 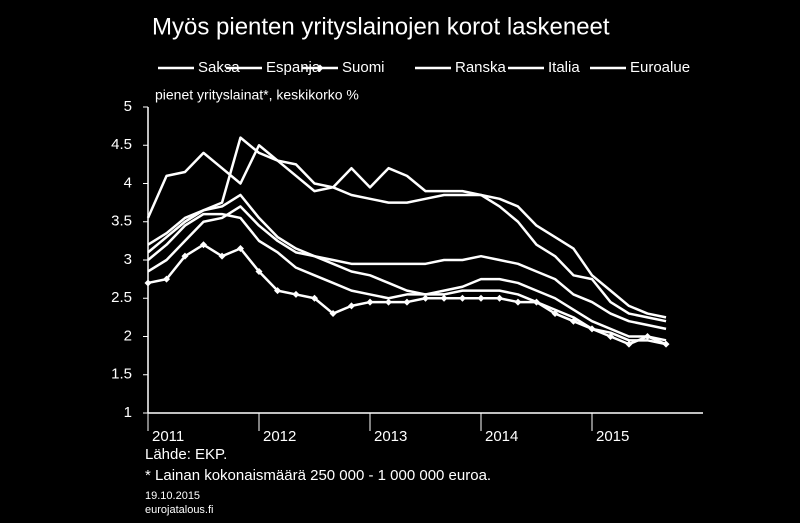 I want to click on site: eurojatalous.fi, so click(x=179, y=510).